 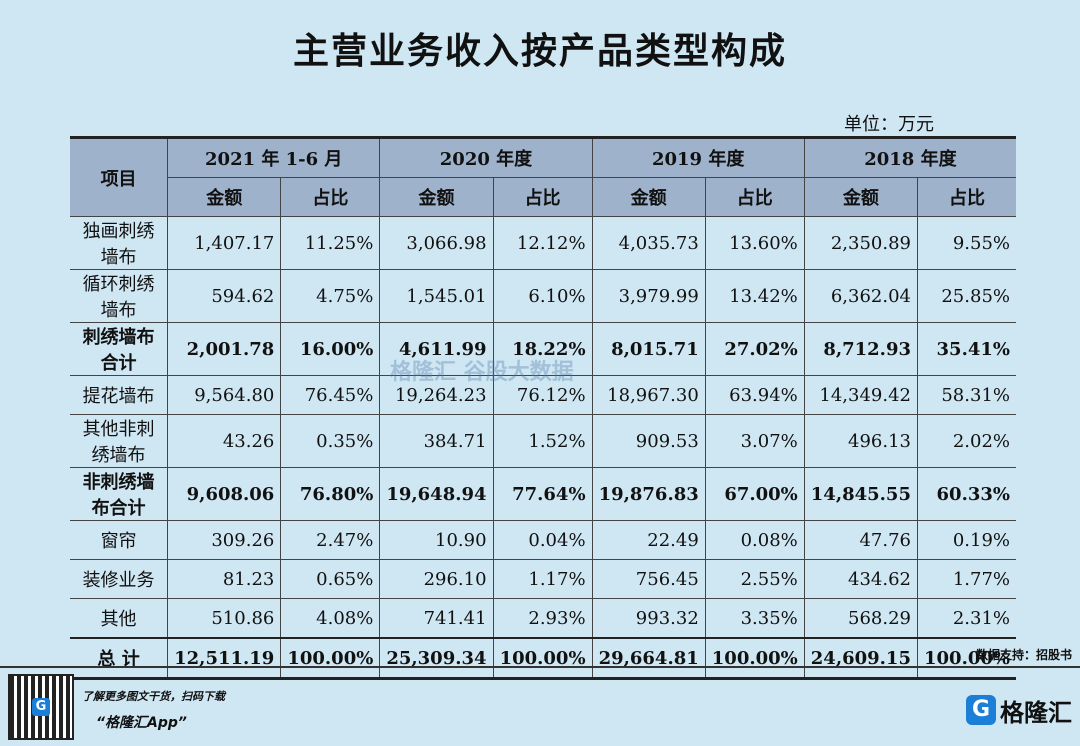 I want to click on amount-cell: 14,845.55, so click(x=861, y=494).